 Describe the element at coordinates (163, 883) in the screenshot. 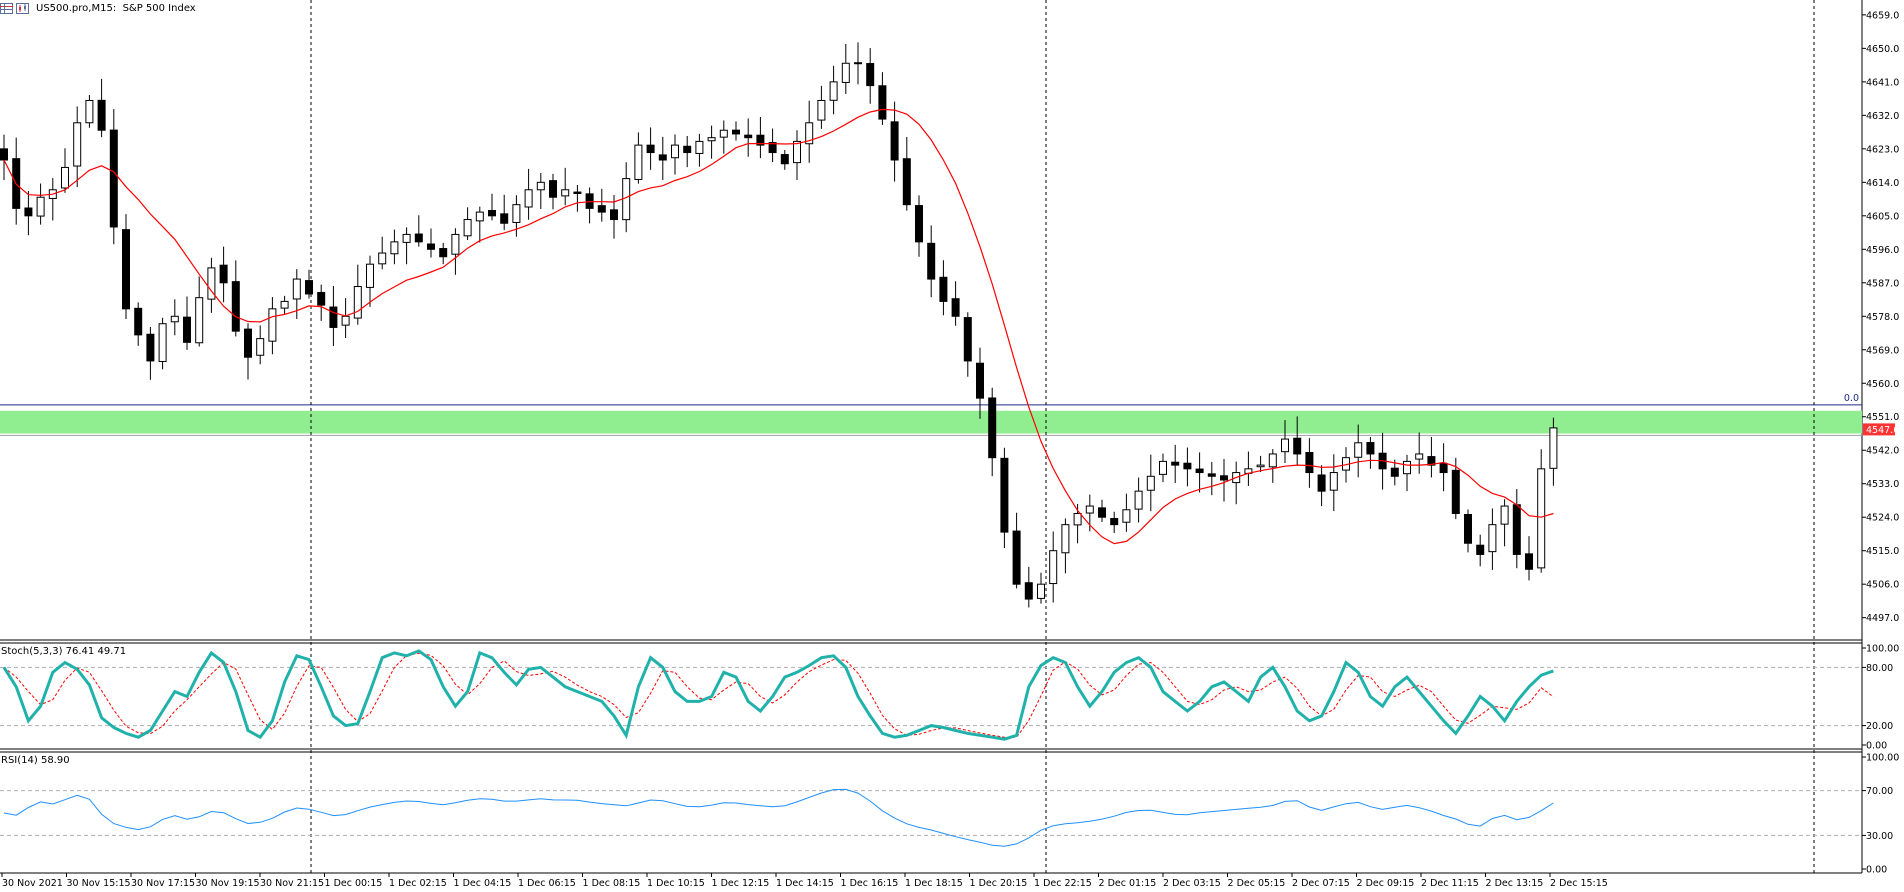

I see `time-tick-label: 30 Nov 17:15` at that location.